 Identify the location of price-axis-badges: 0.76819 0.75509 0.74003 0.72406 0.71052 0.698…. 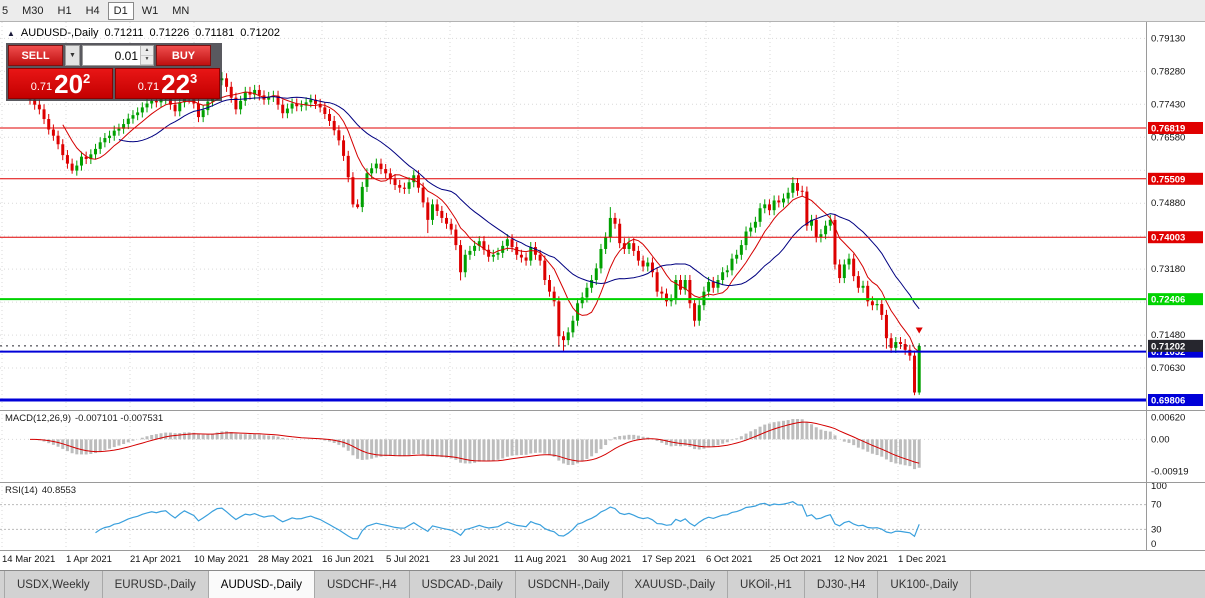
(1175, 264).